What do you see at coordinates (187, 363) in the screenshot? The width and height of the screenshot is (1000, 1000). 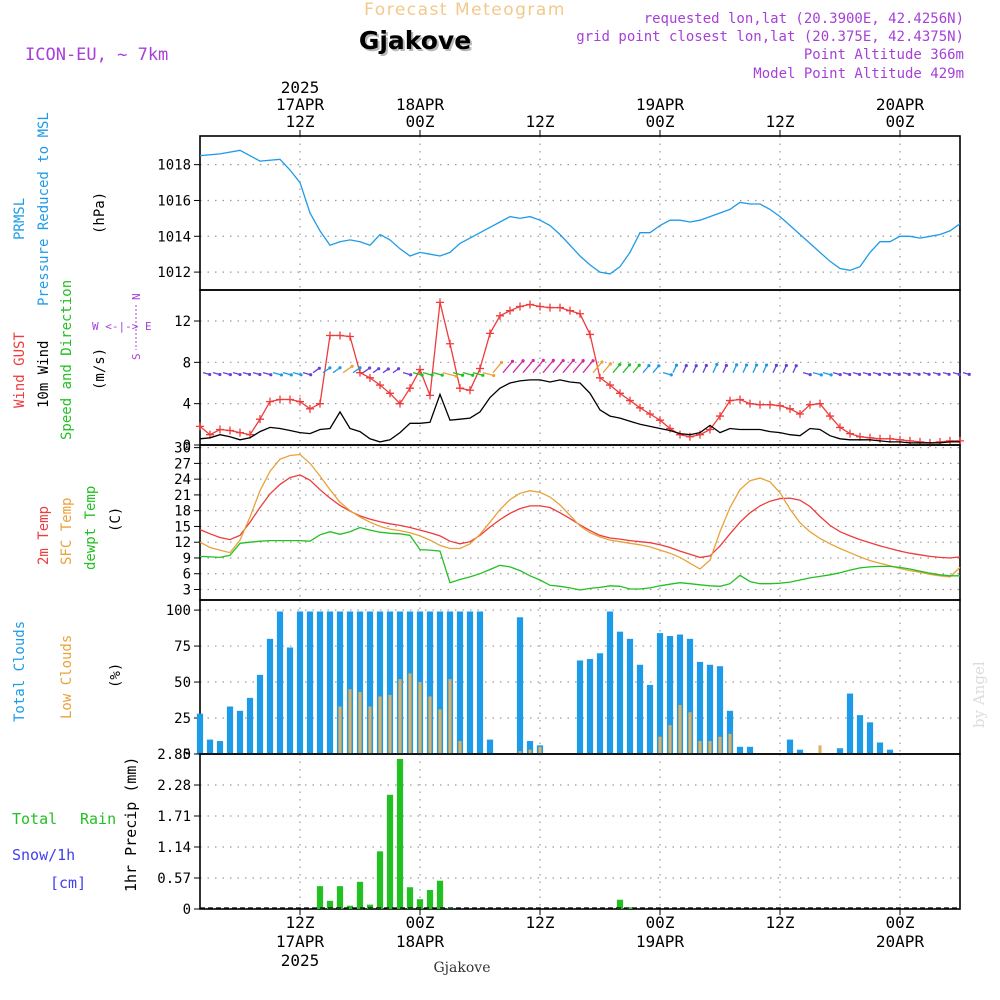 I see `y-tick-label: 8` at bounding box center [187, 363].